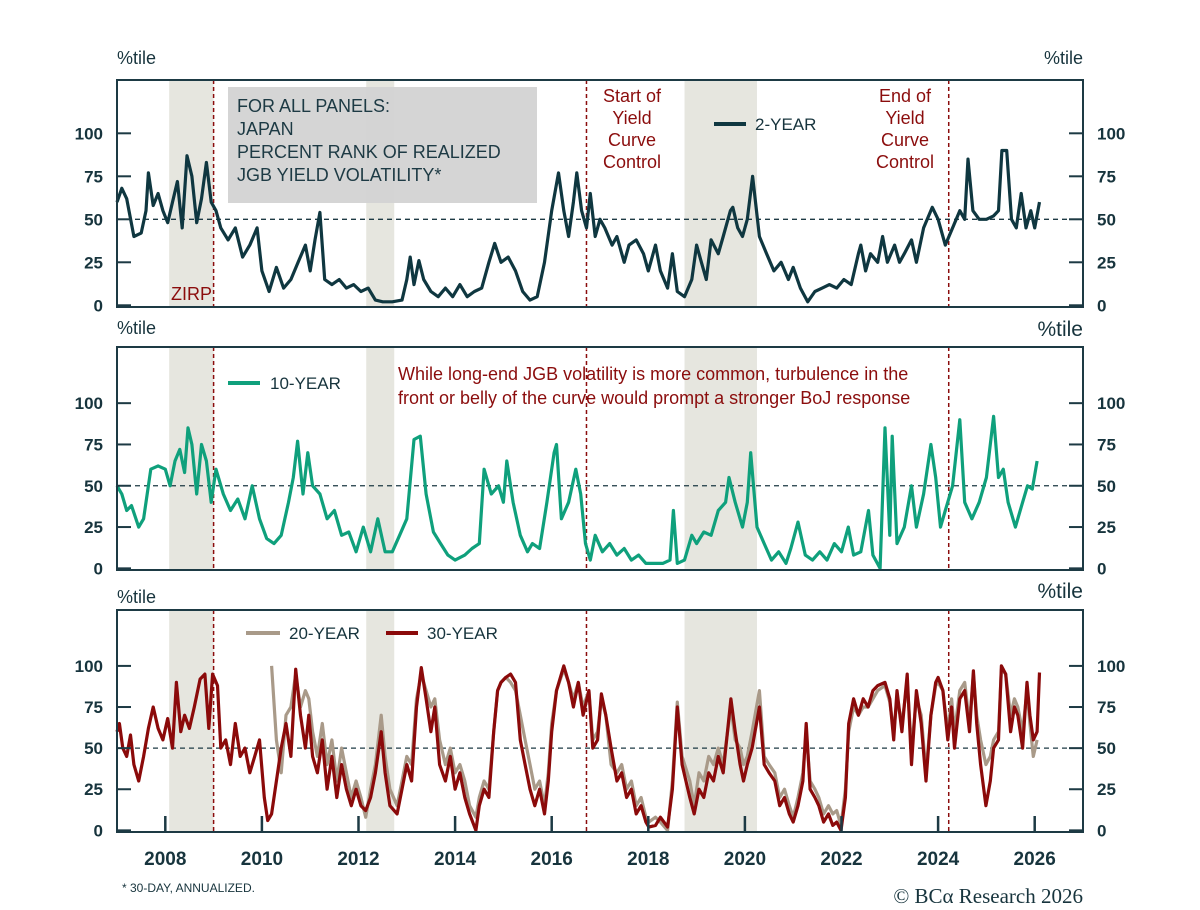  I want to click on ycc-end-line: Curve, so click(905, 140).